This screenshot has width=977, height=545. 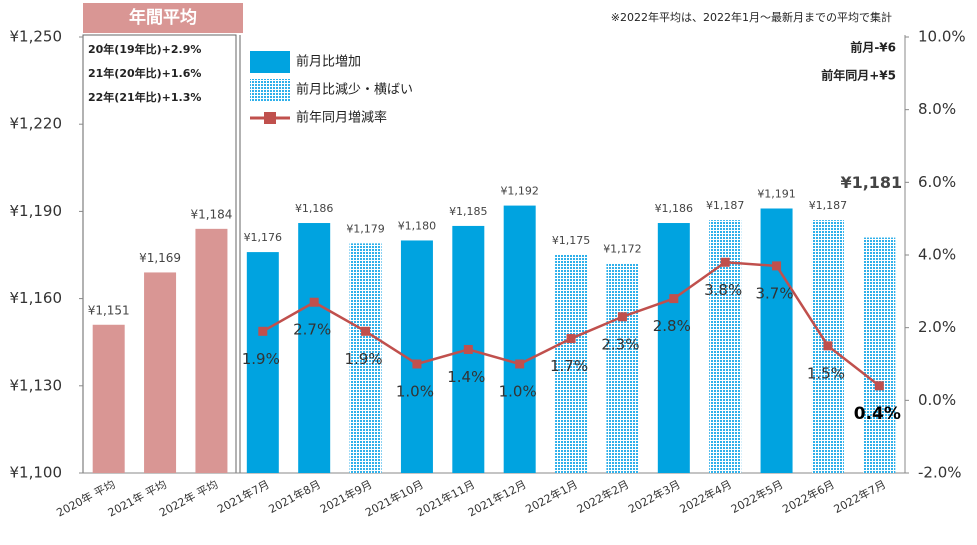 I want to click on bar-label: ¥1,180, so click(x=417, y=225).